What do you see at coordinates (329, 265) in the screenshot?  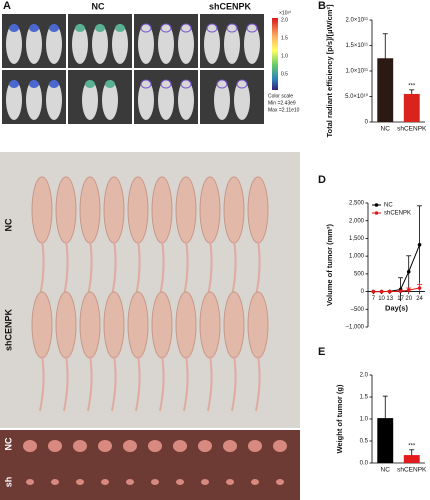 I see `y-axis-title: Volume of tumor (mm³)` at bounding box center [329, 265].